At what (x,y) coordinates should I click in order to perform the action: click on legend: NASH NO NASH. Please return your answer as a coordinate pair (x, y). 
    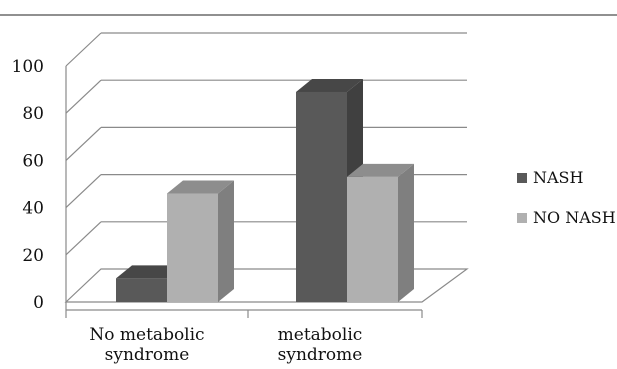
    Looking at the image, I should click on (566, 197).